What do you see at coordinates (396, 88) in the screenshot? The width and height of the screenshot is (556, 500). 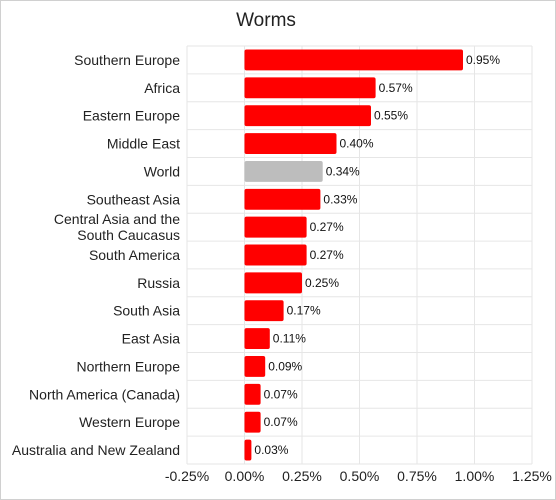 I see `value-label: 0.57%` at bounding box center [396, 88].